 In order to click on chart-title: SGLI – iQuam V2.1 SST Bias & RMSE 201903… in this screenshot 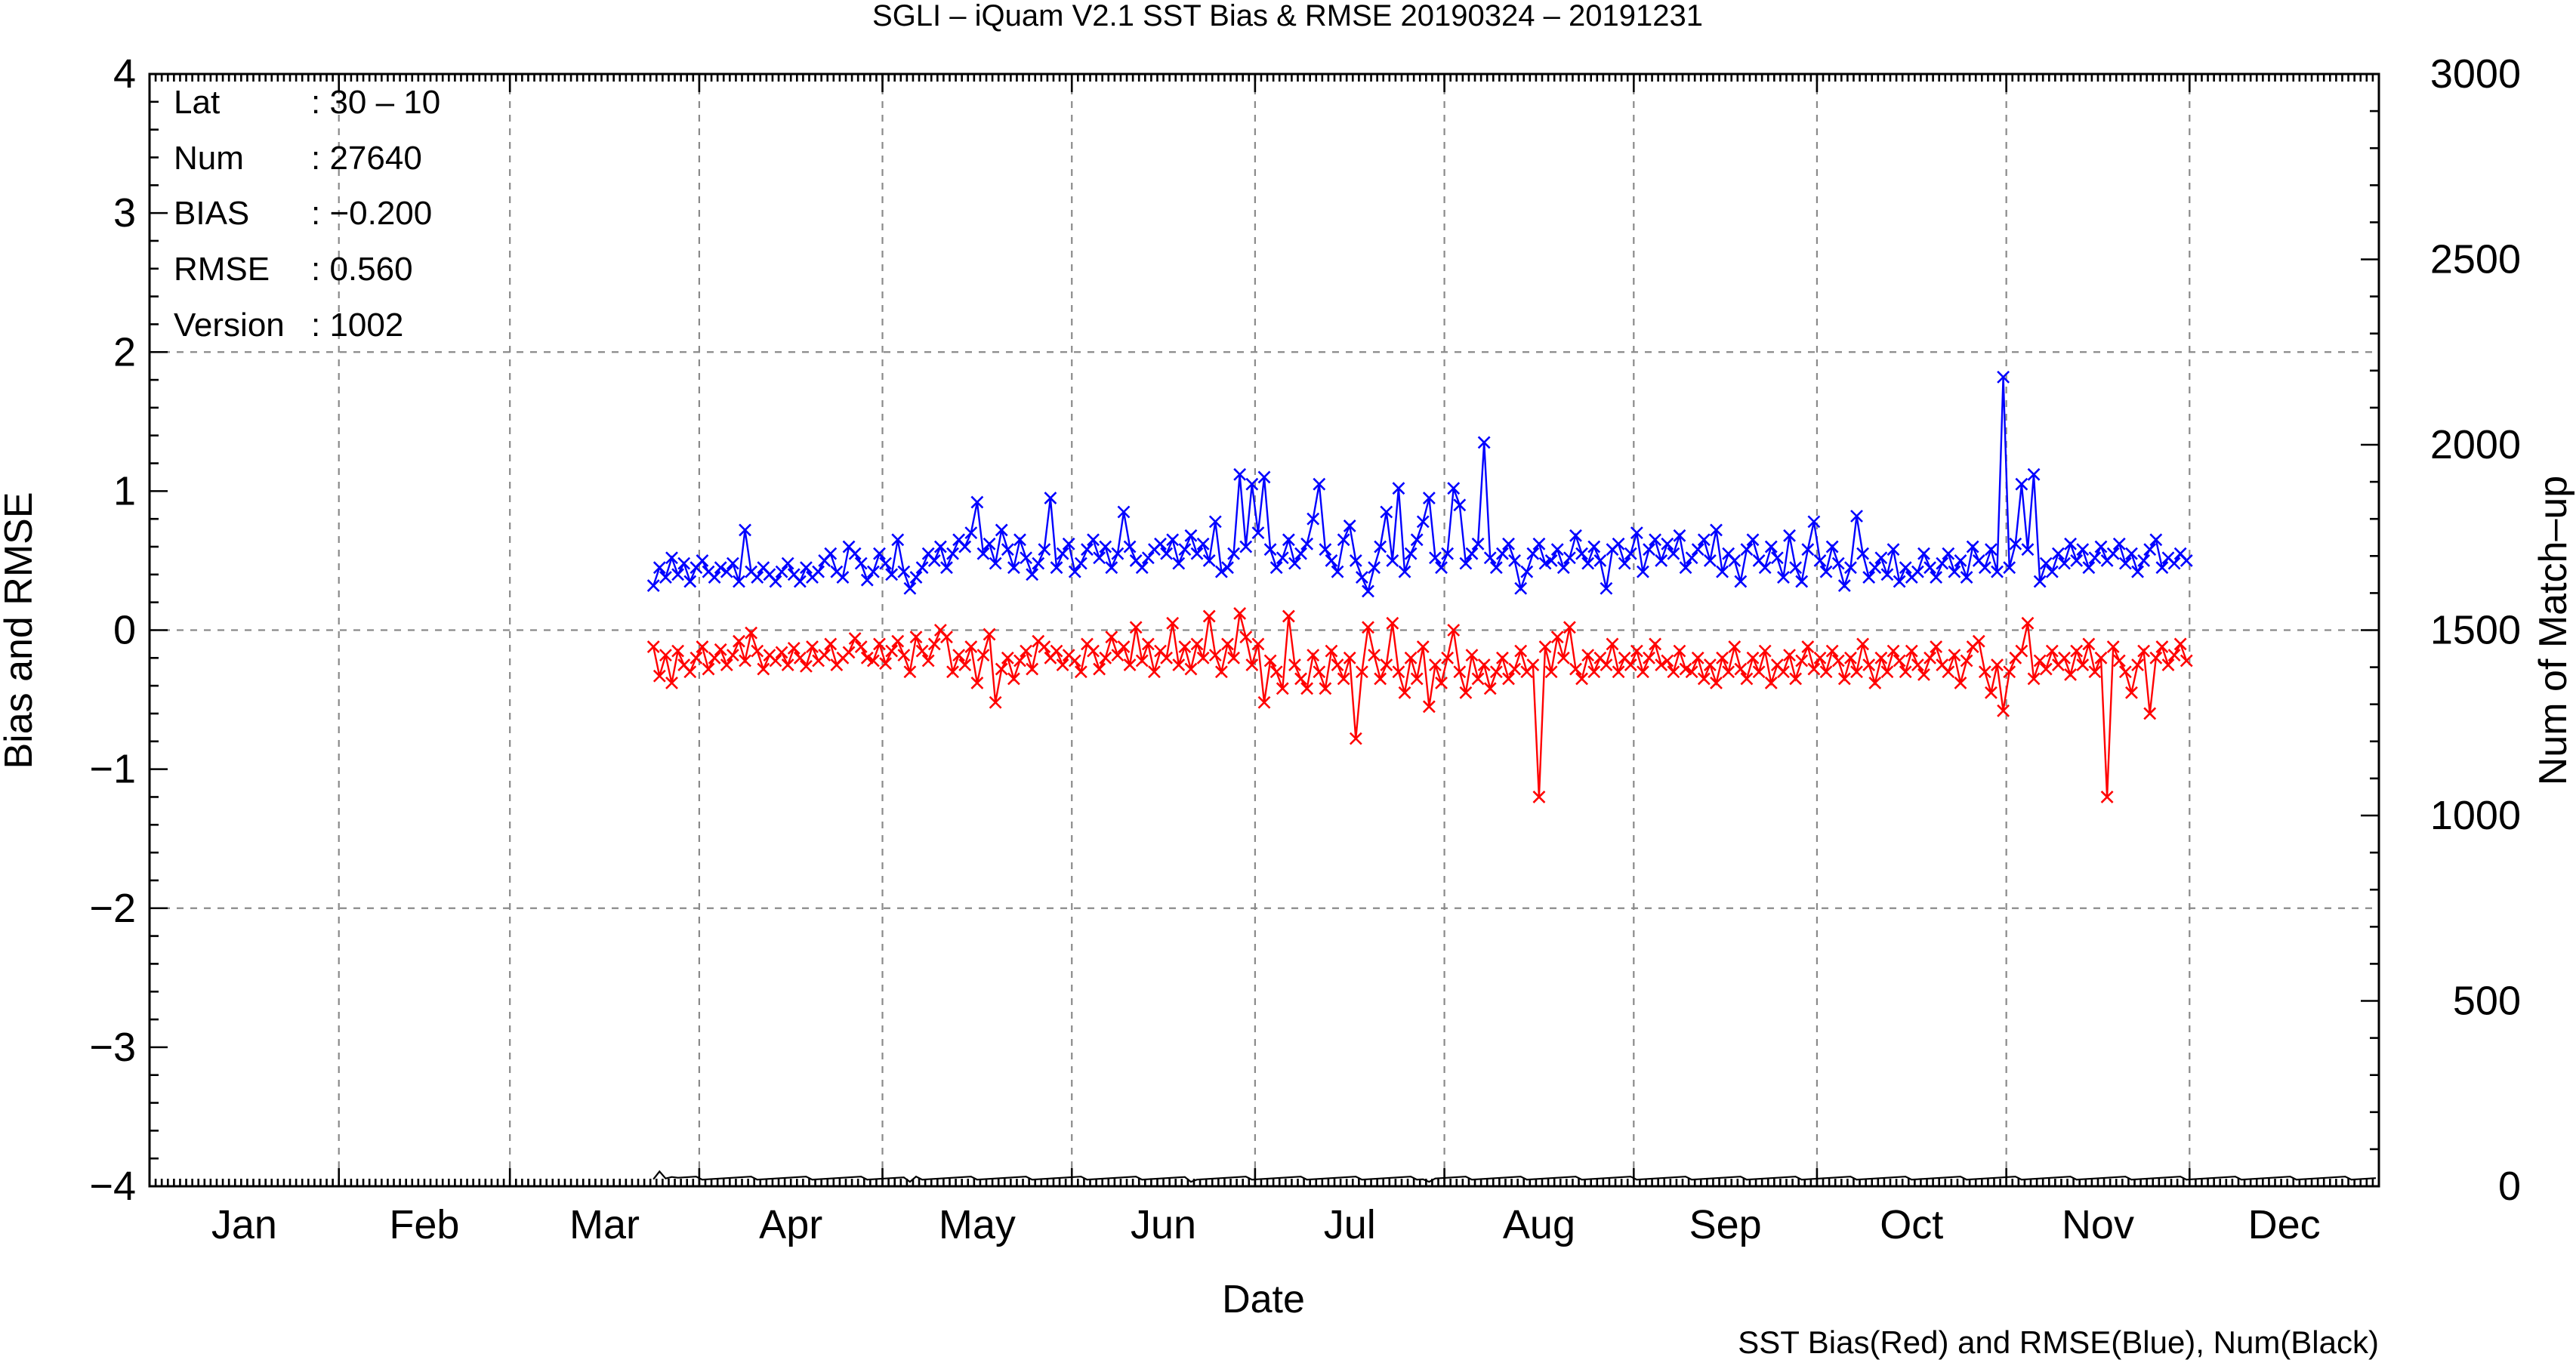, I will do `click(1287, 16)`.